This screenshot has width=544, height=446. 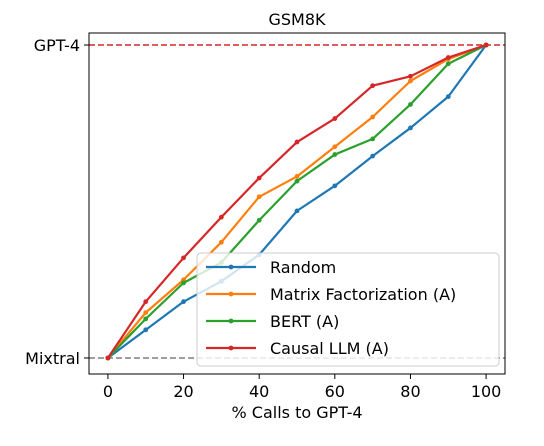 I want to click on legend-entry: BERT (A), so click(x=272, y=321).